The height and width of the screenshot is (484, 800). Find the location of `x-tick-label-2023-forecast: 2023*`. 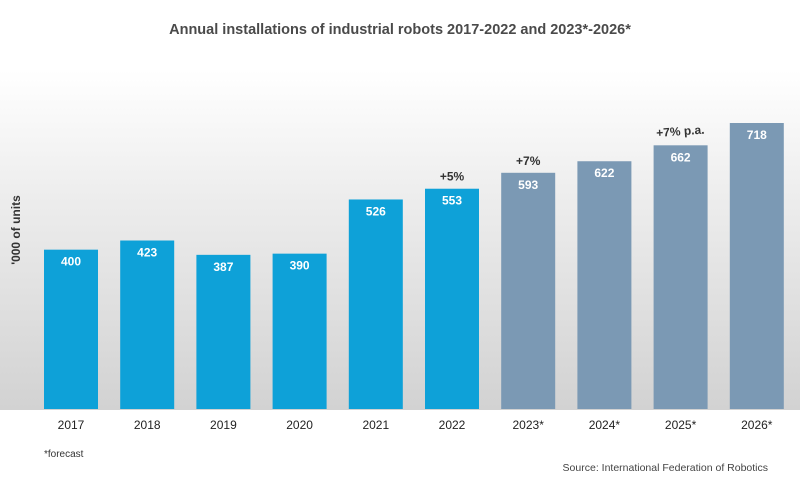

x-tick-label-2023-forecast: 2023* is located at coordinates (529, 425).